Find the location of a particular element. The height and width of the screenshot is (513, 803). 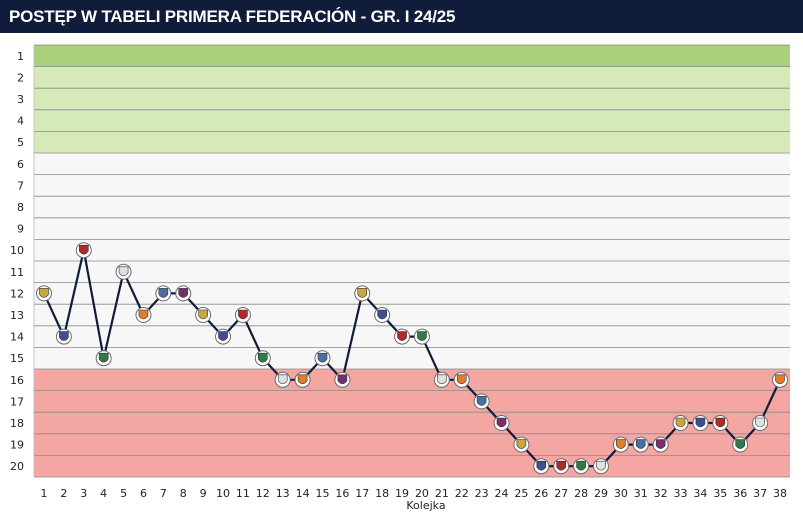

x-tick-label-14: 14 is located at coordinates (303, 493).